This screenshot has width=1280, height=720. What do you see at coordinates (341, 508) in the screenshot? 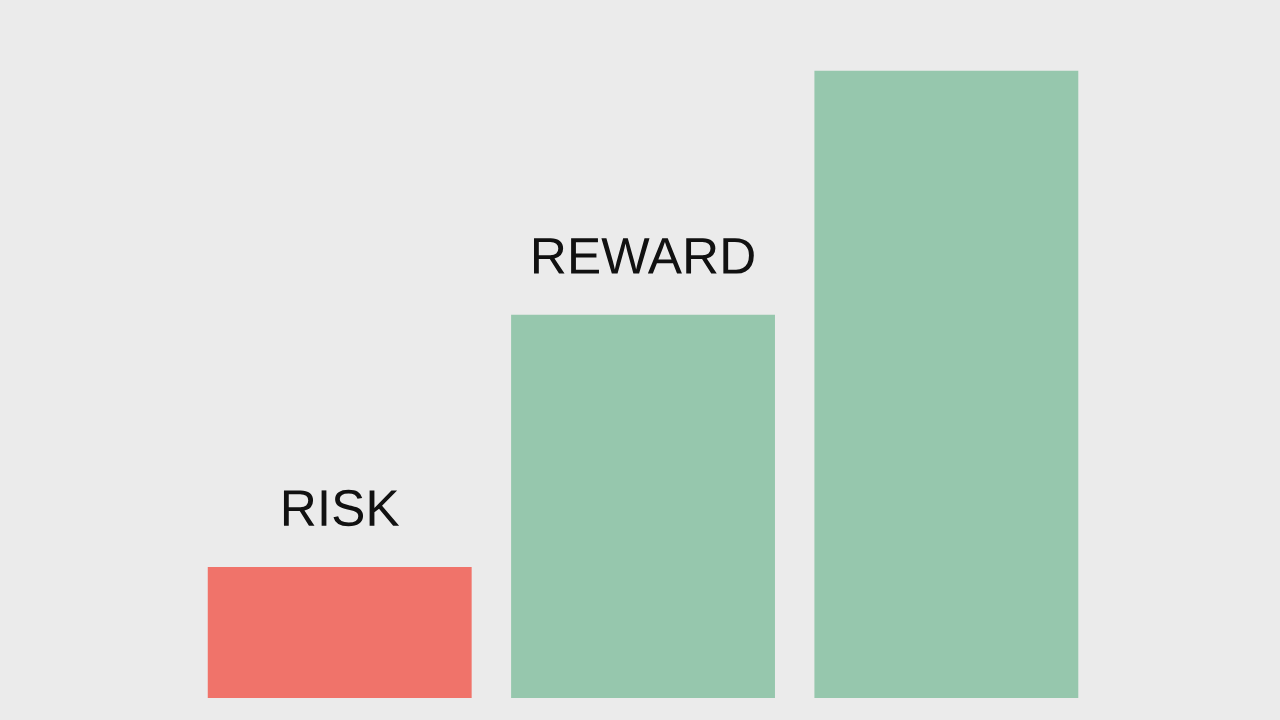
I see `annotation: RISK` at bounding box center [341, 508].